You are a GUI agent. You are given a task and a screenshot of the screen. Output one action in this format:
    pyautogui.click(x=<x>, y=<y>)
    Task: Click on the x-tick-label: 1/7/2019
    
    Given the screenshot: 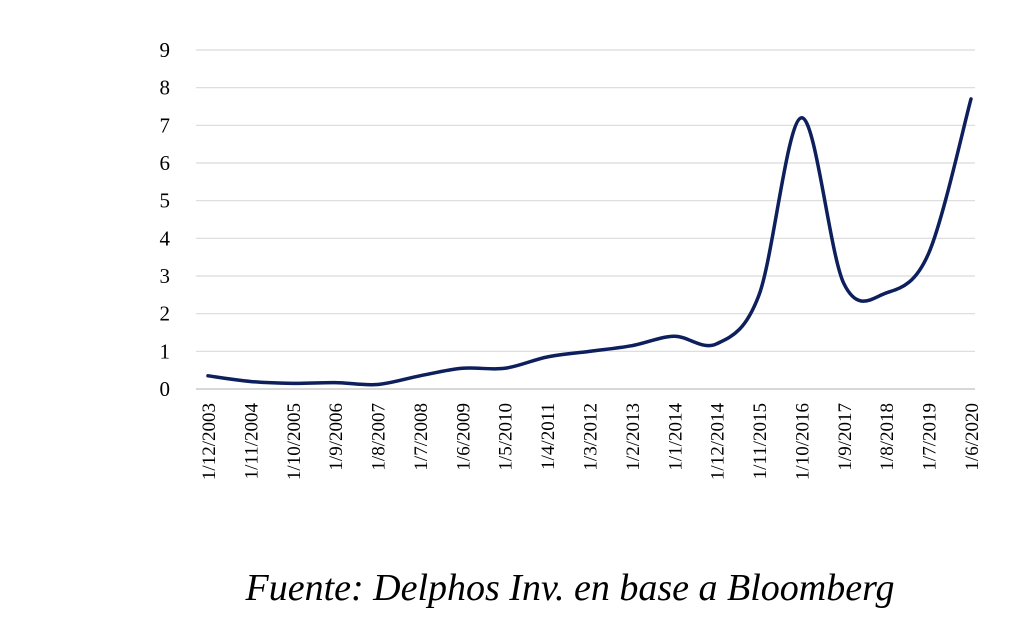 What is the action you would take?
    pyautogui.click(x=930, y=437)
    